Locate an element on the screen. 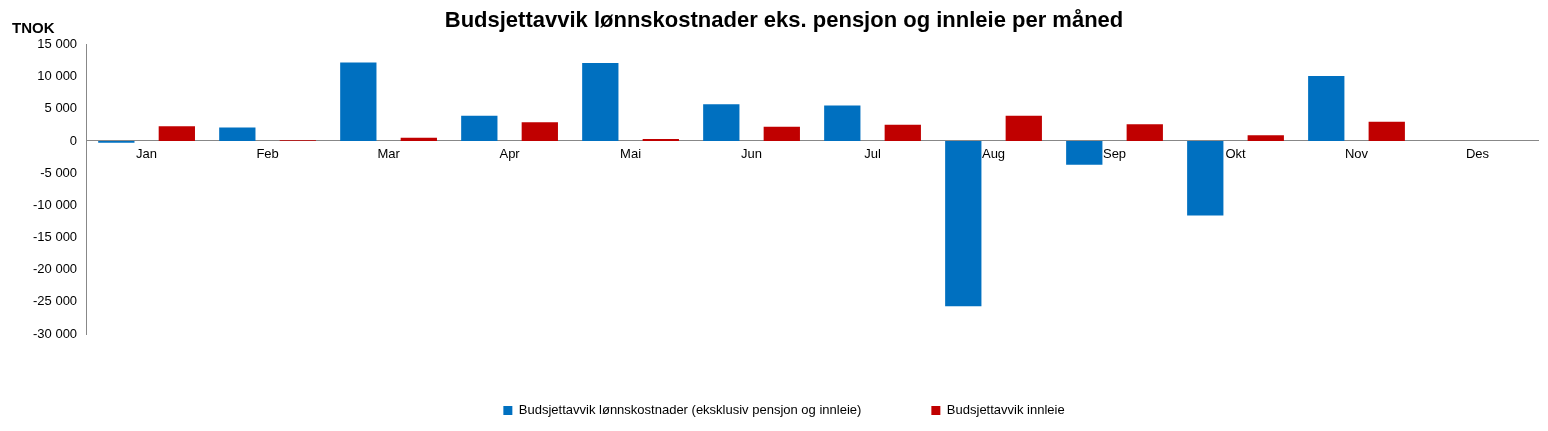  y-tick-label: 15 000 is located at coordinates (57, 43).